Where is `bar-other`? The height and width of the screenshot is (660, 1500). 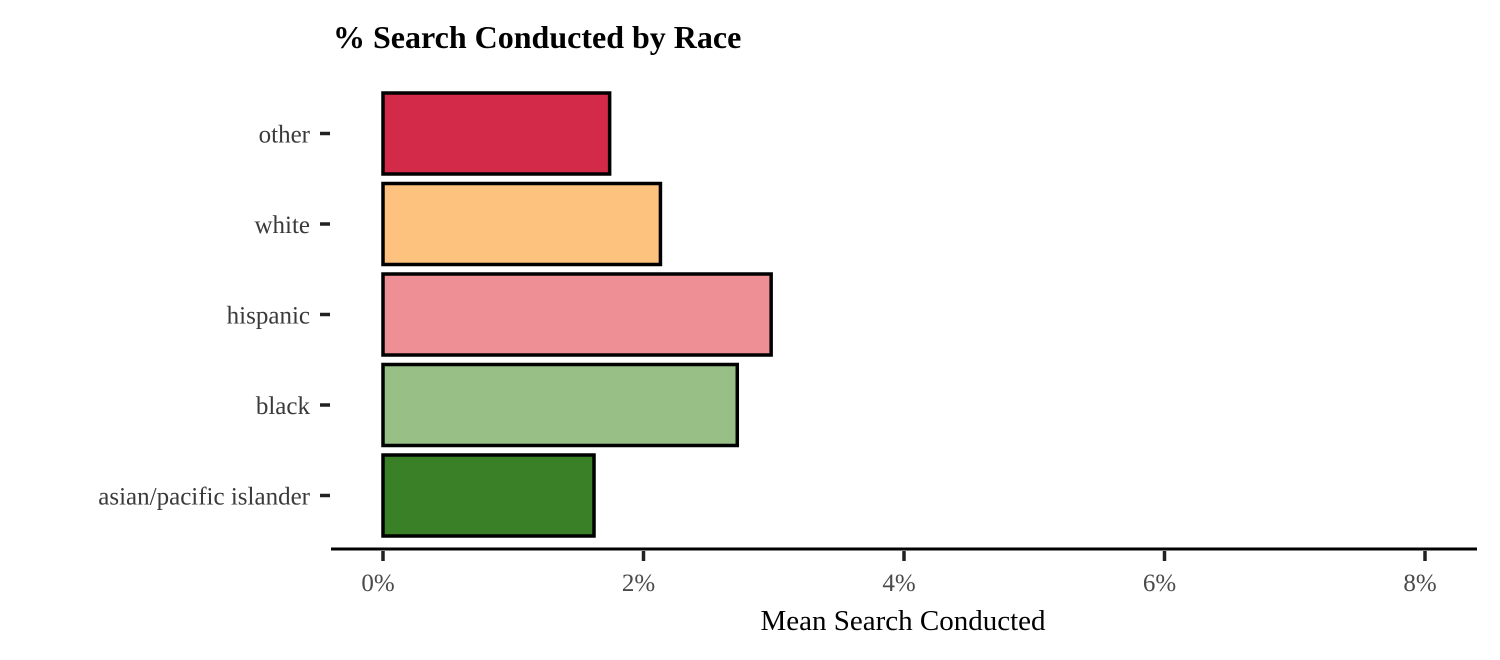 bar-other is located at coordinates (496, 133).